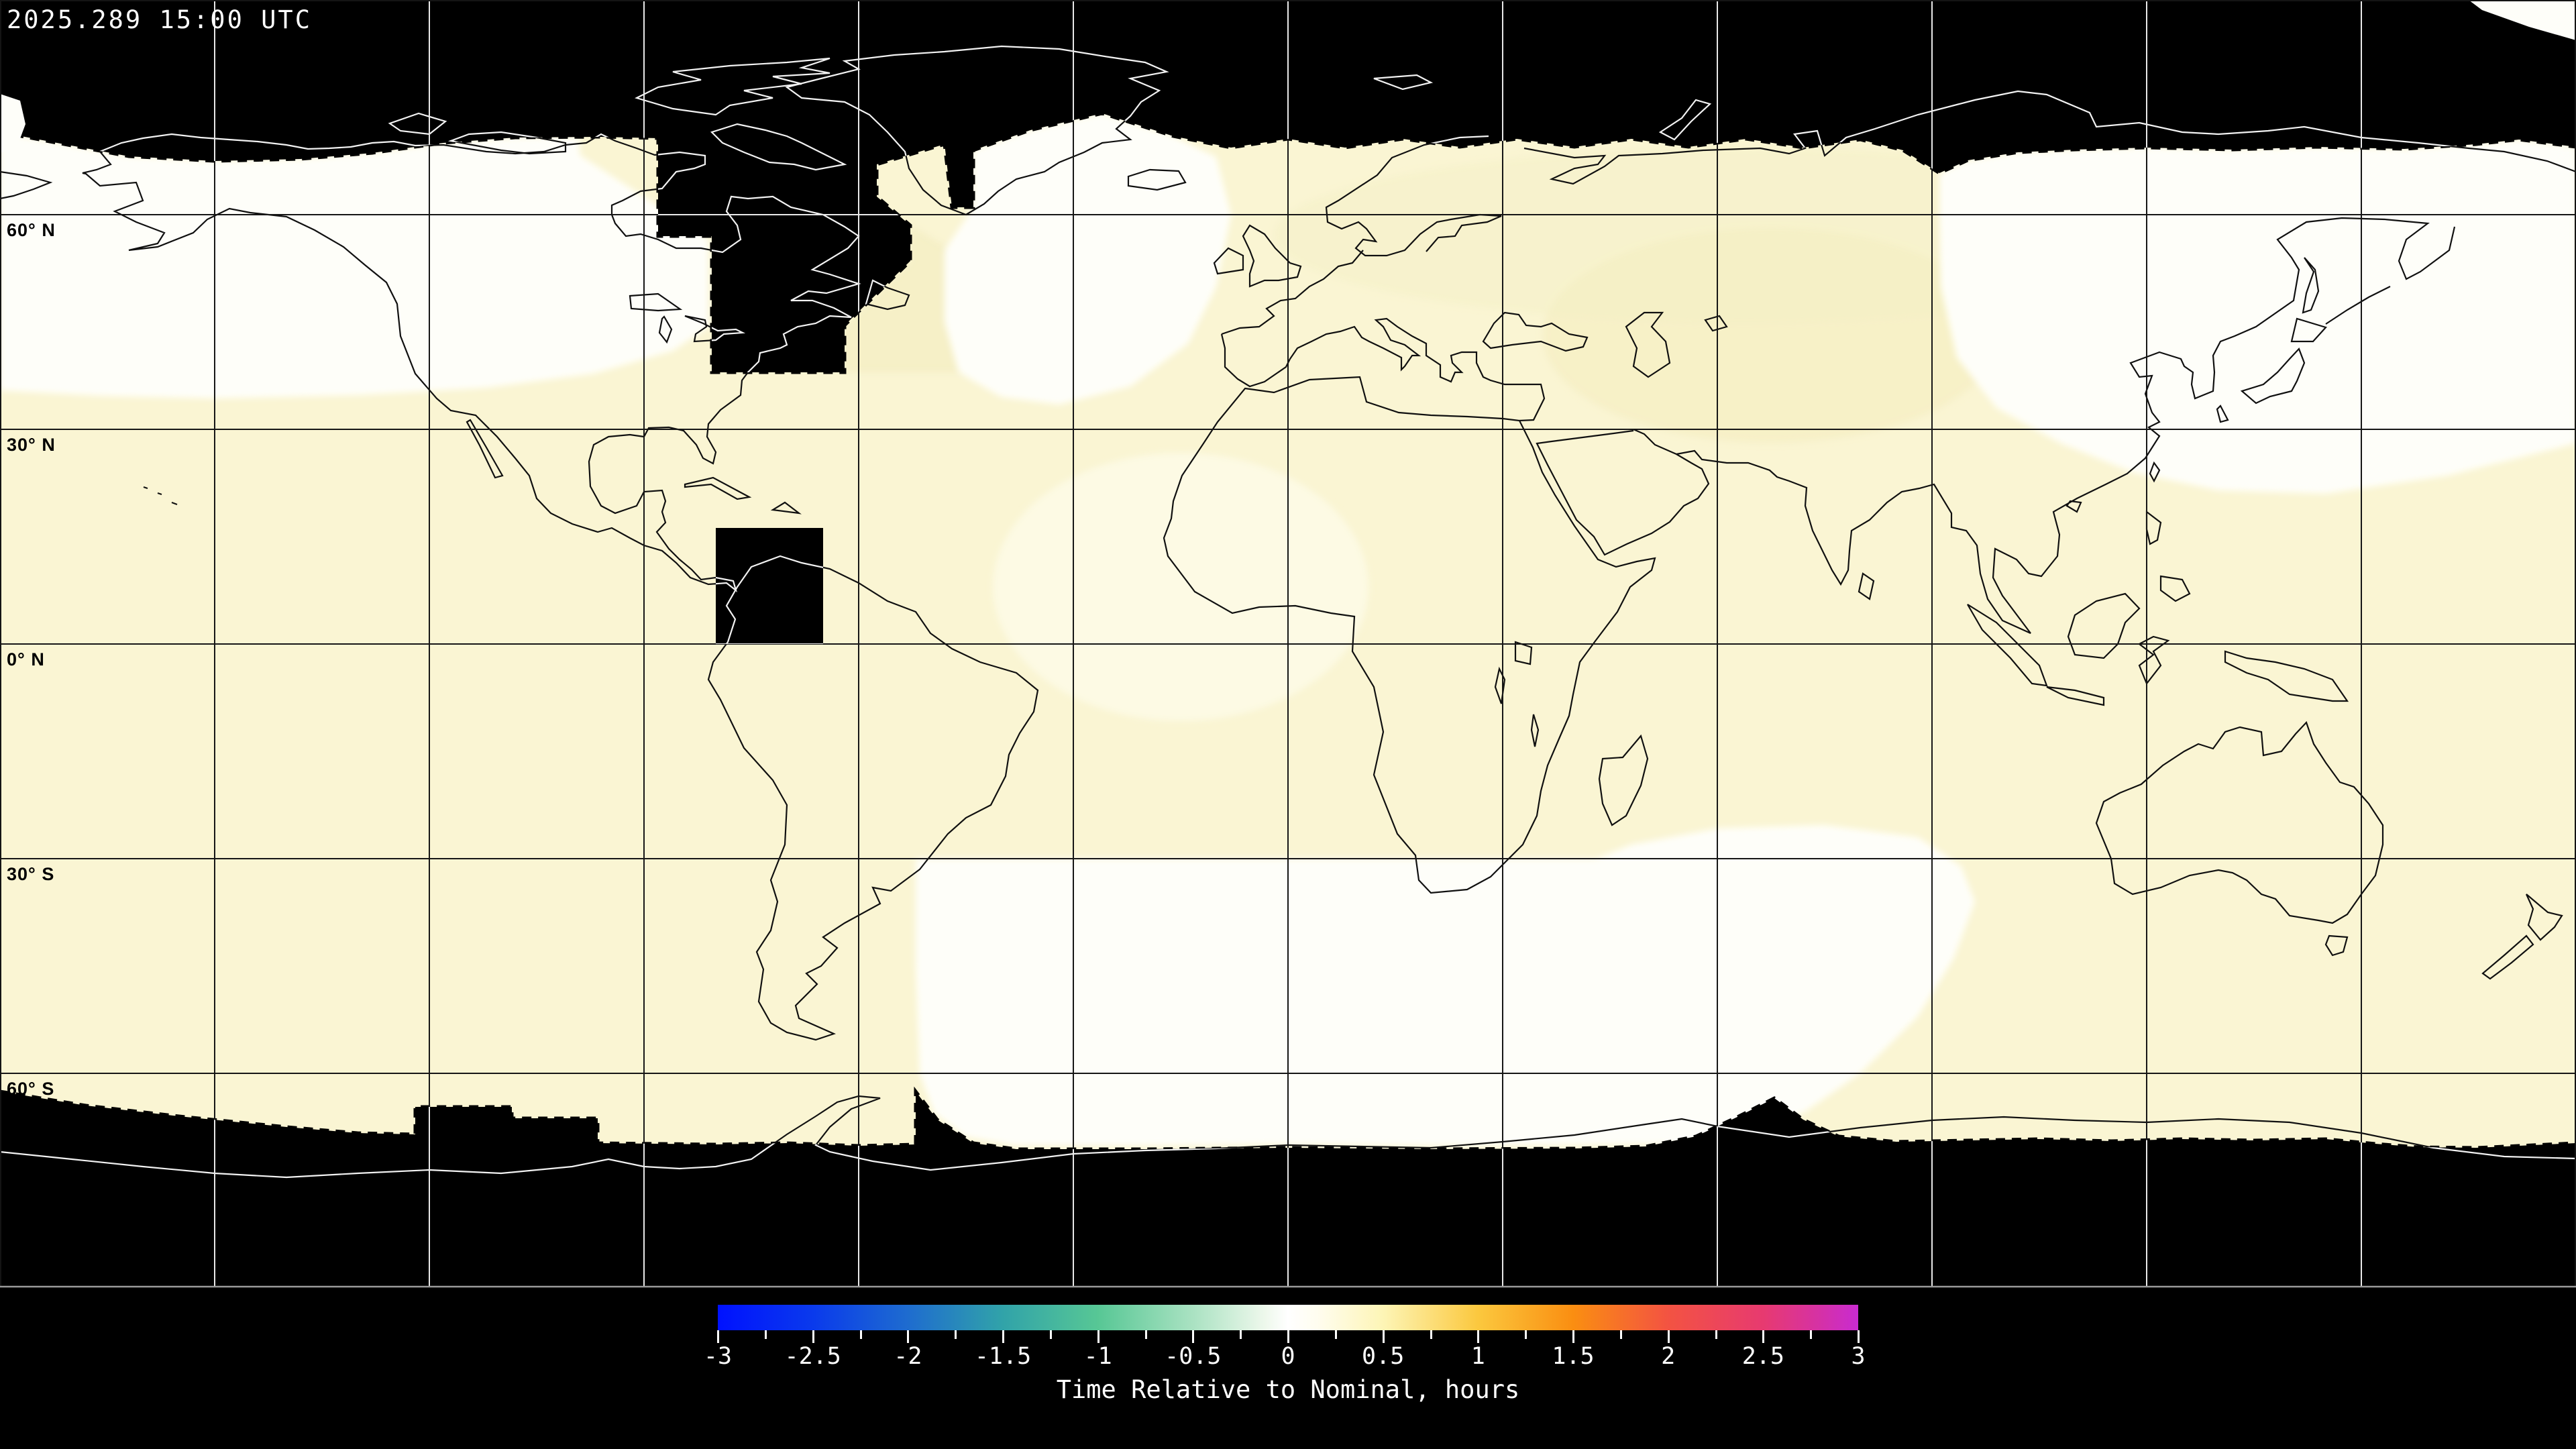  I want to click on colorbar-tick-label: -2, so click(908, 1356).